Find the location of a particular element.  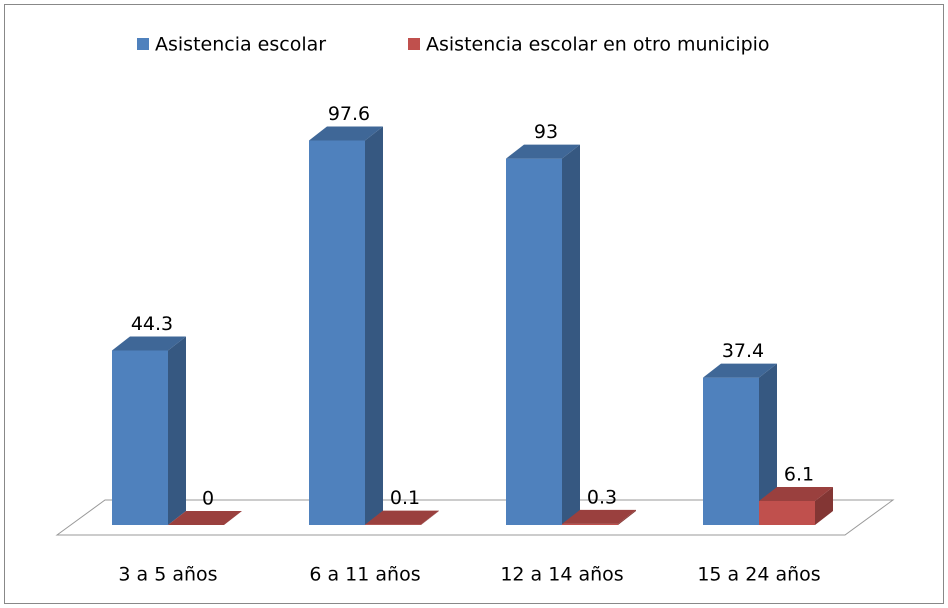

data-label: 0.1 is located at coordinates (405, 498).